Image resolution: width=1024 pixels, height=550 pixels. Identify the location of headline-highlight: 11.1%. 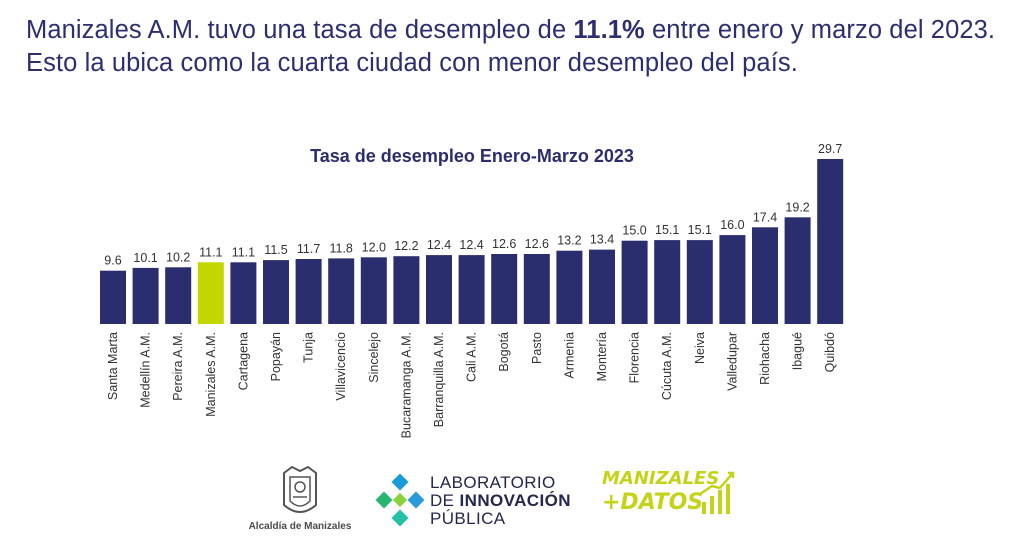
(609, 30).